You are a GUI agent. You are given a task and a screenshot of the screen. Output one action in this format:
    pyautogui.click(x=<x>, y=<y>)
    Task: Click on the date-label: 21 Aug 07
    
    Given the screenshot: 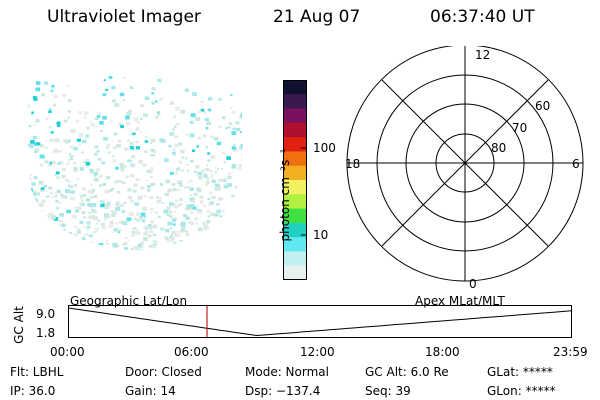 What is the action you would take?
    pyautogui.click(x=317, y=17)
    